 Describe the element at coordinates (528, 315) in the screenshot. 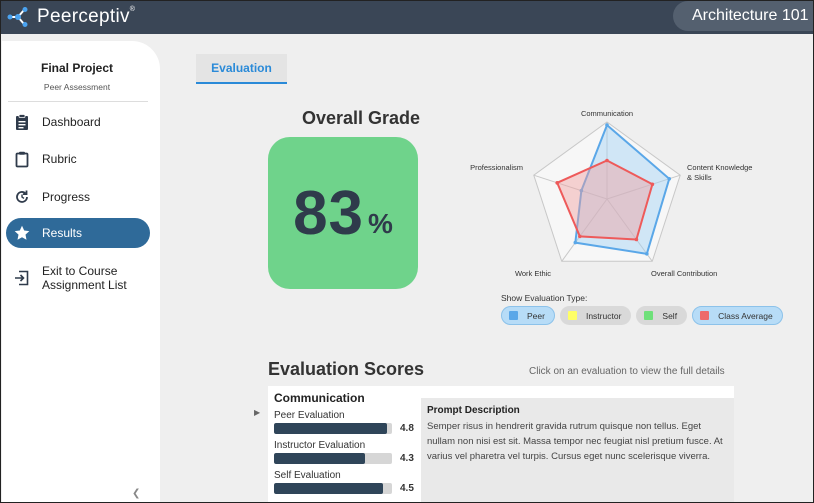

I see `filter-peer: Peer` at that location.